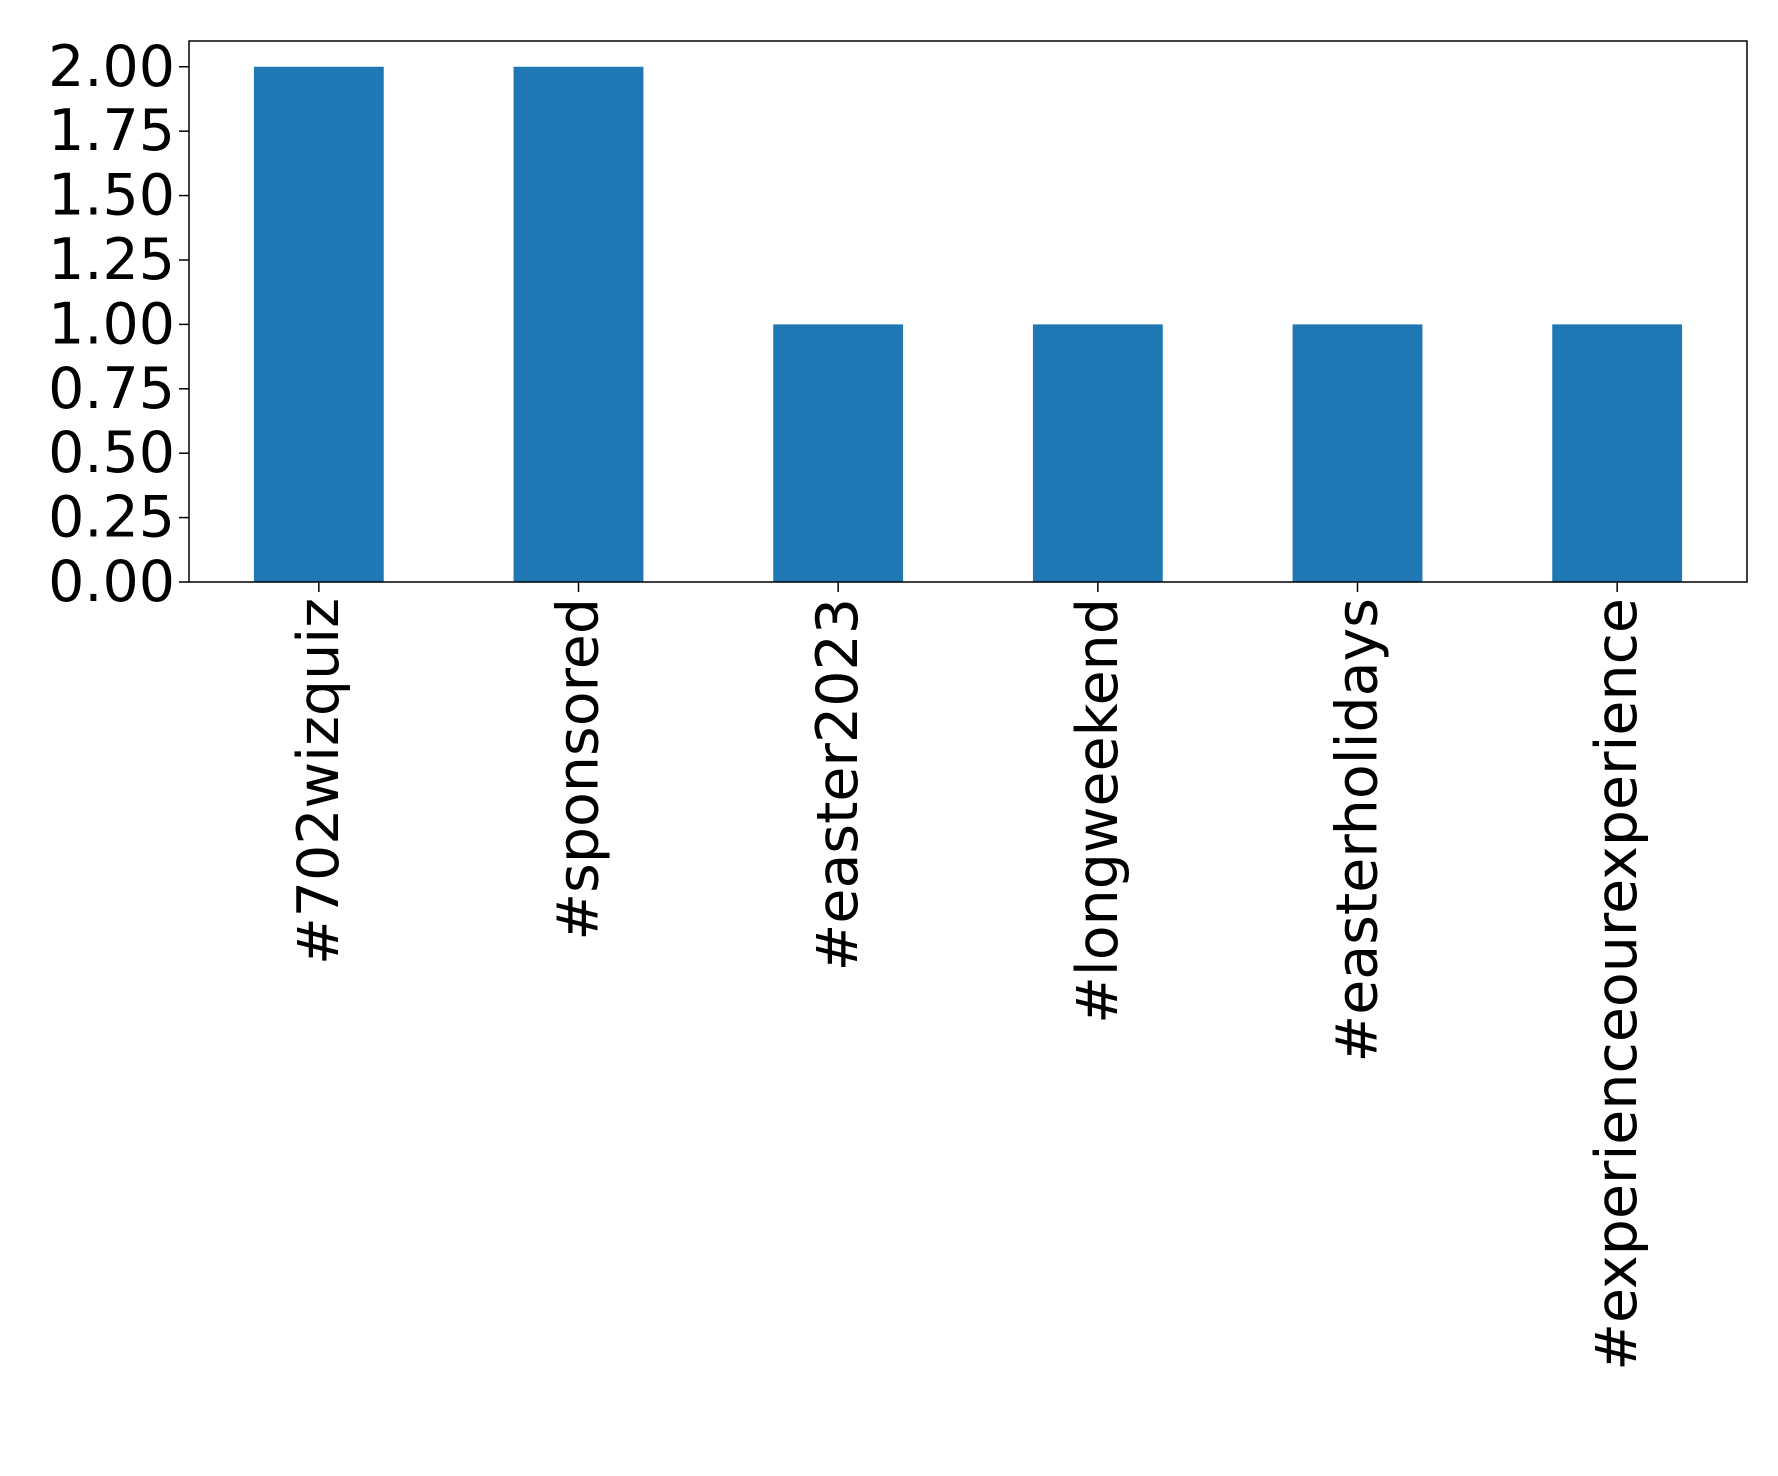 This screenshot has width=1778, height=1476. What do you see at coordinates (1358, 830) in the screenshot?
I see `x-tick-label: #easterholidays` at bounding box center [1358, 830].